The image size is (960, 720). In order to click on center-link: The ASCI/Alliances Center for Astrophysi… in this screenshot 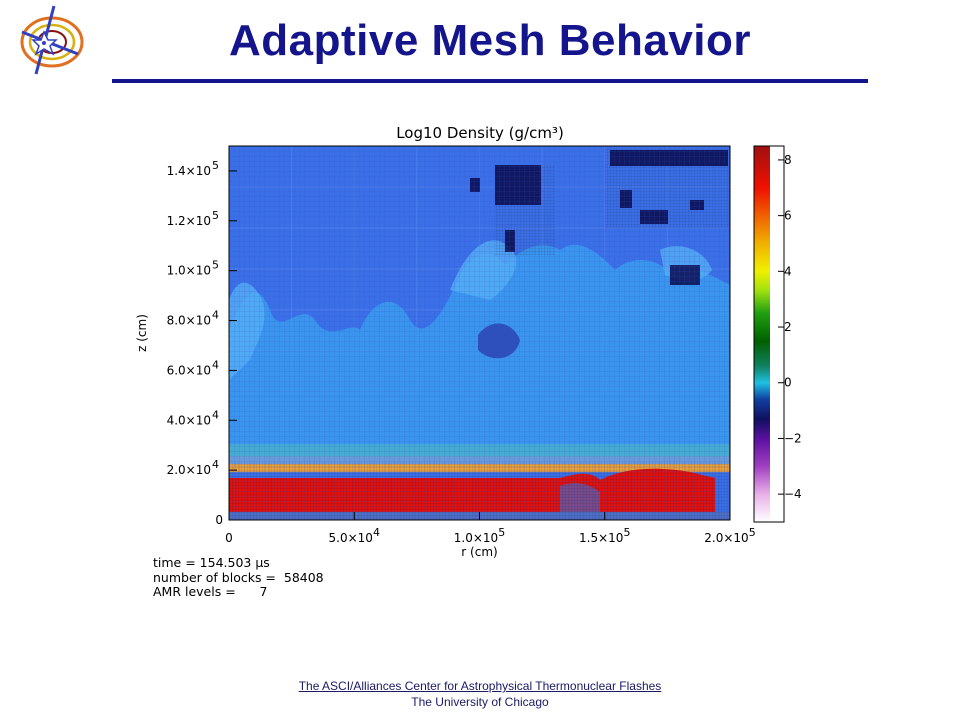, I will do `click(480, 686)`.